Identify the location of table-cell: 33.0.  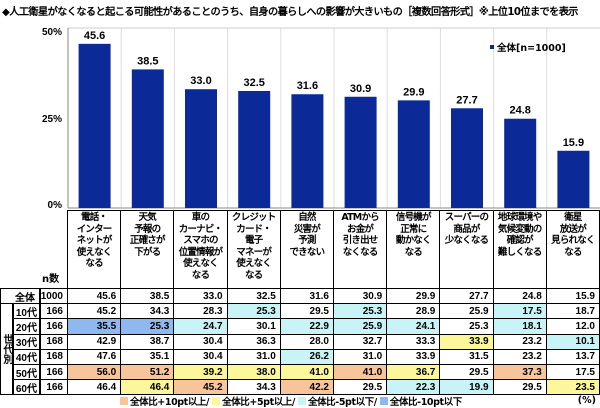
(200, 296).